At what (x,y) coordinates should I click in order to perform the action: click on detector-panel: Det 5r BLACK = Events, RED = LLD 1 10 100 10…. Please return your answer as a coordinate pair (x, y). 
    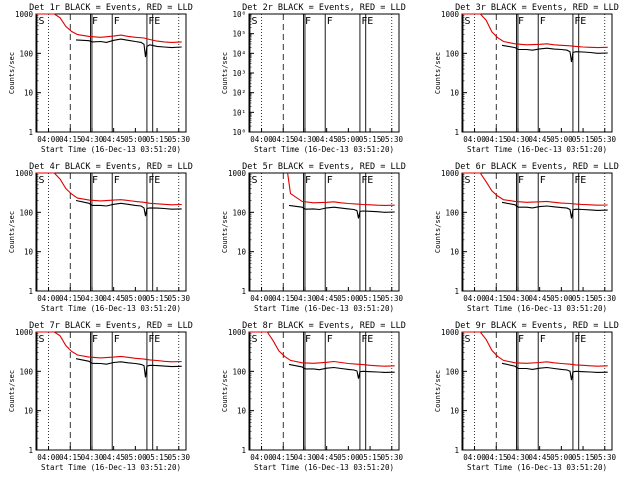
    Looking at the image, I should click on (313, 237).